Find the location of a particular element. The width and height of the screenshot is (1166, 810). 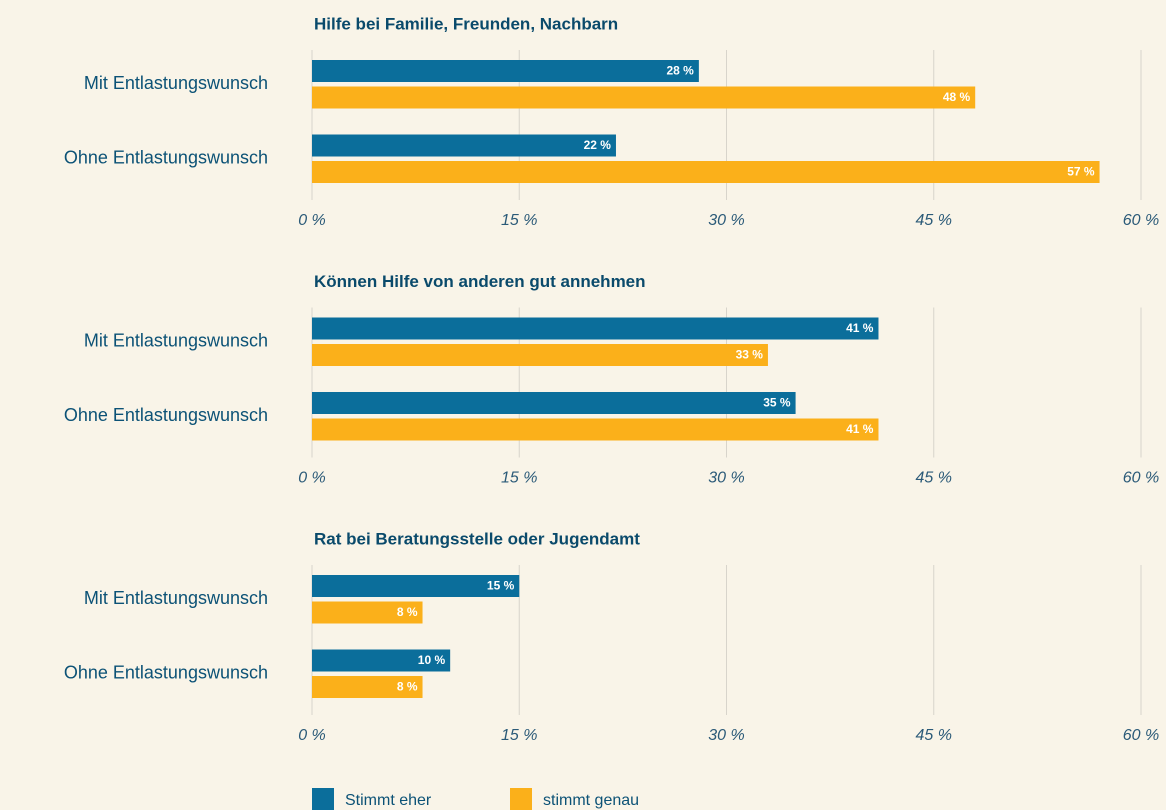

legend-label: Stimmt eher is located at coordinates (388, 800).